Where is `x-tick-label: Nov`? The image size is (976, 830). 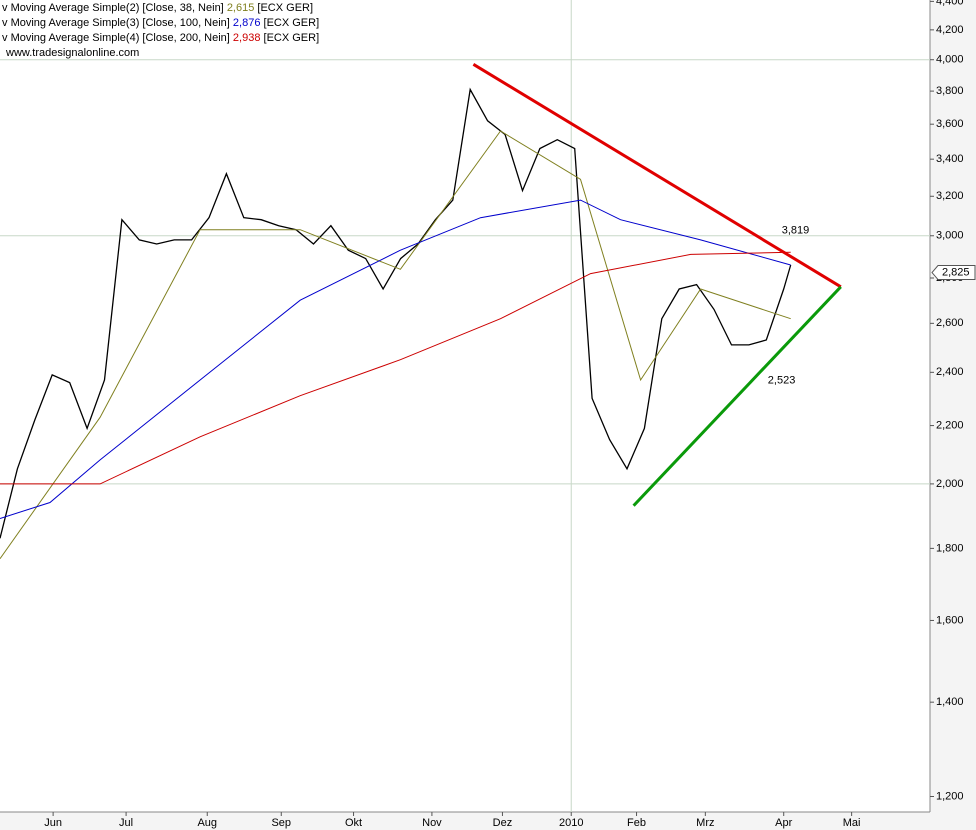
x-tick-label: Nov is located at coordinates (432, 823).